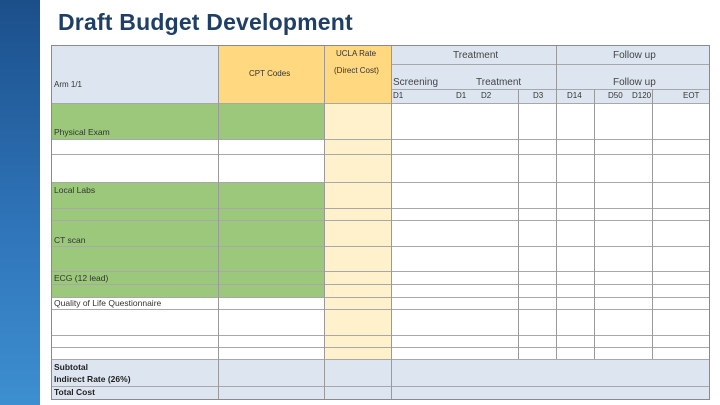 Image resolution: width=720 pixels, height=405 pixels. I want to click on day-label: D2, so click(486, 95).